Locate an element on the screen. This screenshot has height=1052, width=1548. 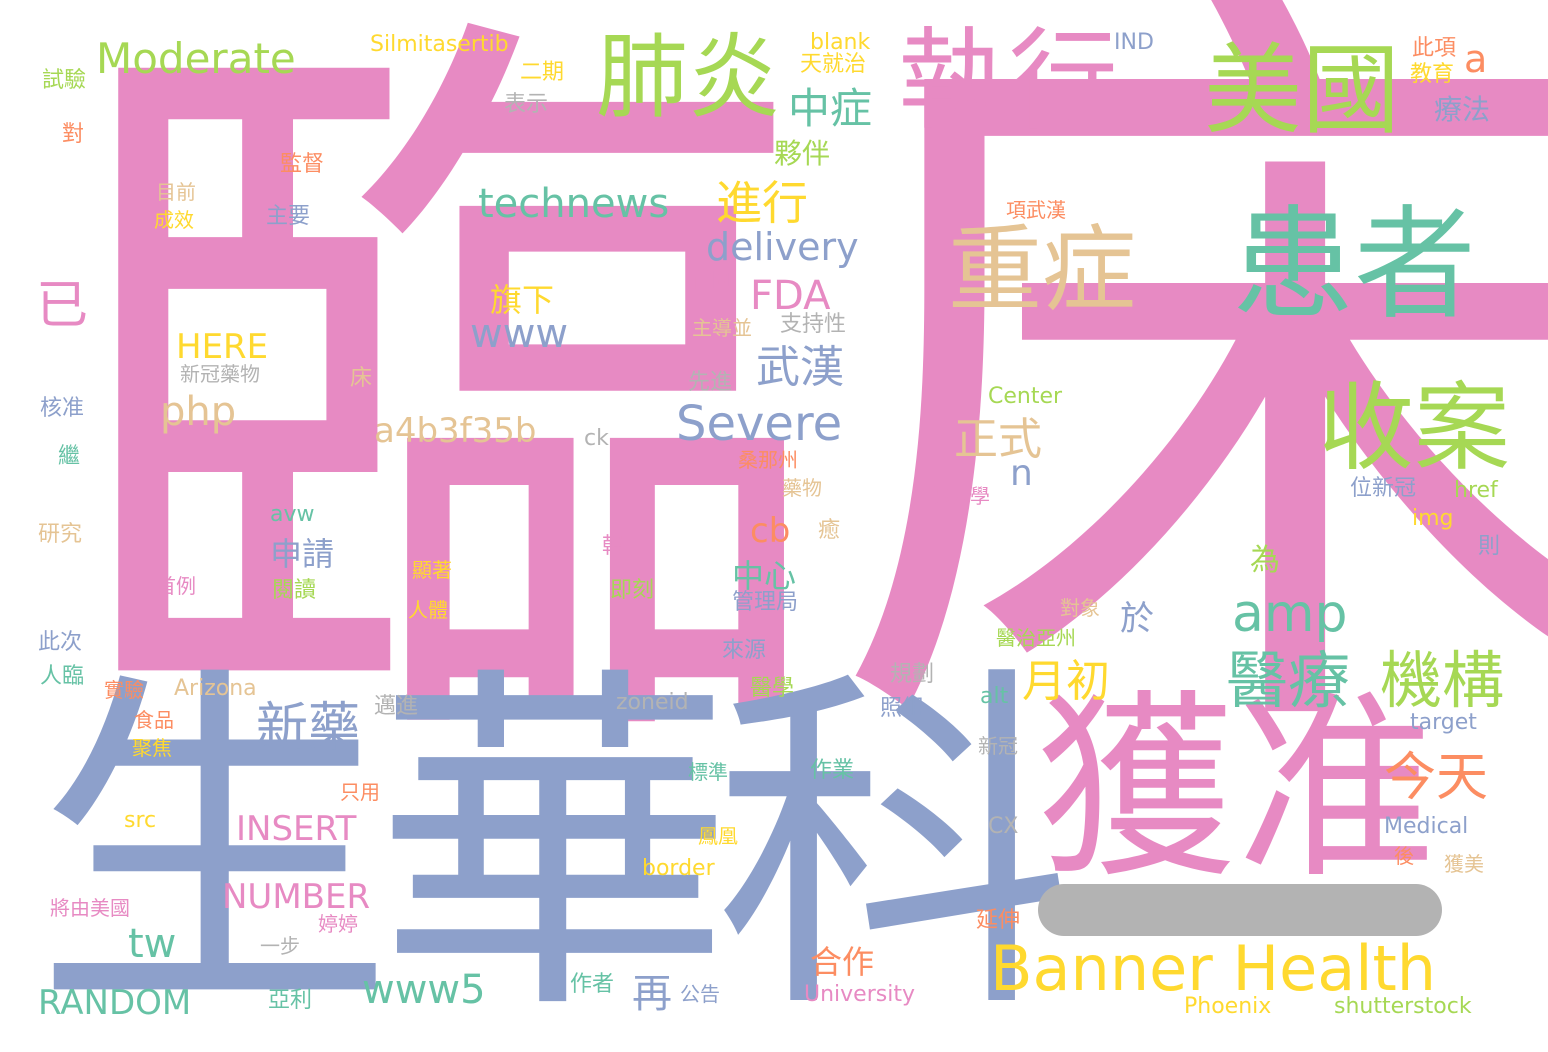
word-ze: 則 is located at coordinates (1489, 546).